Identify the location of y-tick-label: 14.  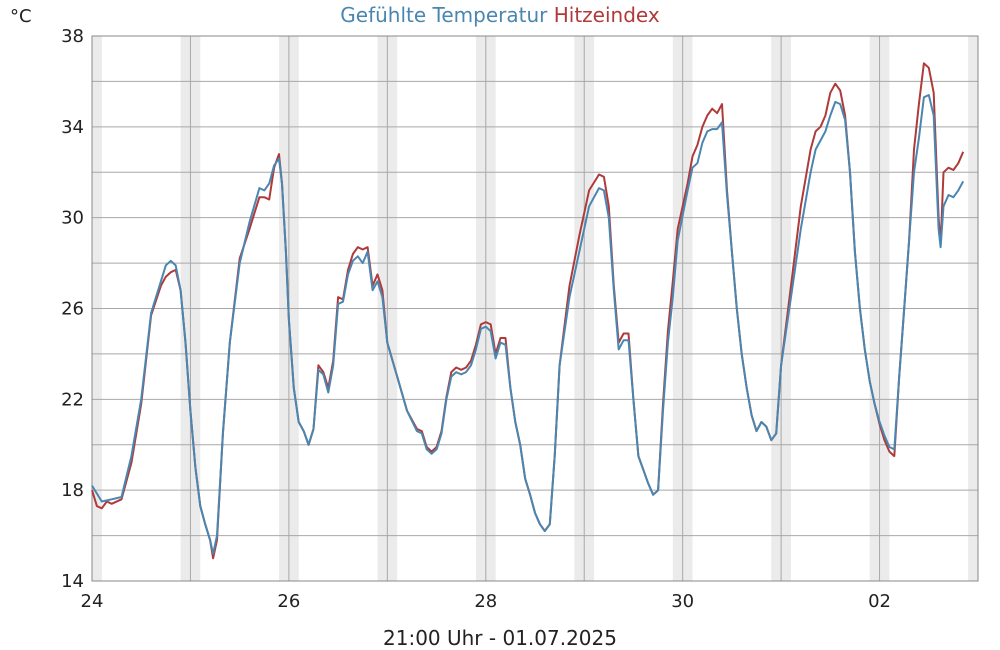
(72, 581).